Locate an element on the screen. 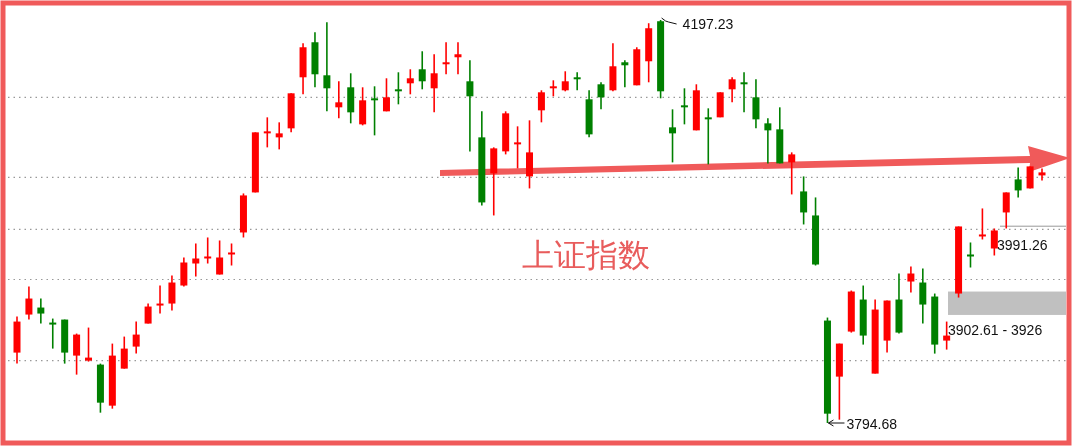  annotation: 4197.23 is located at coordinates (708, 24).